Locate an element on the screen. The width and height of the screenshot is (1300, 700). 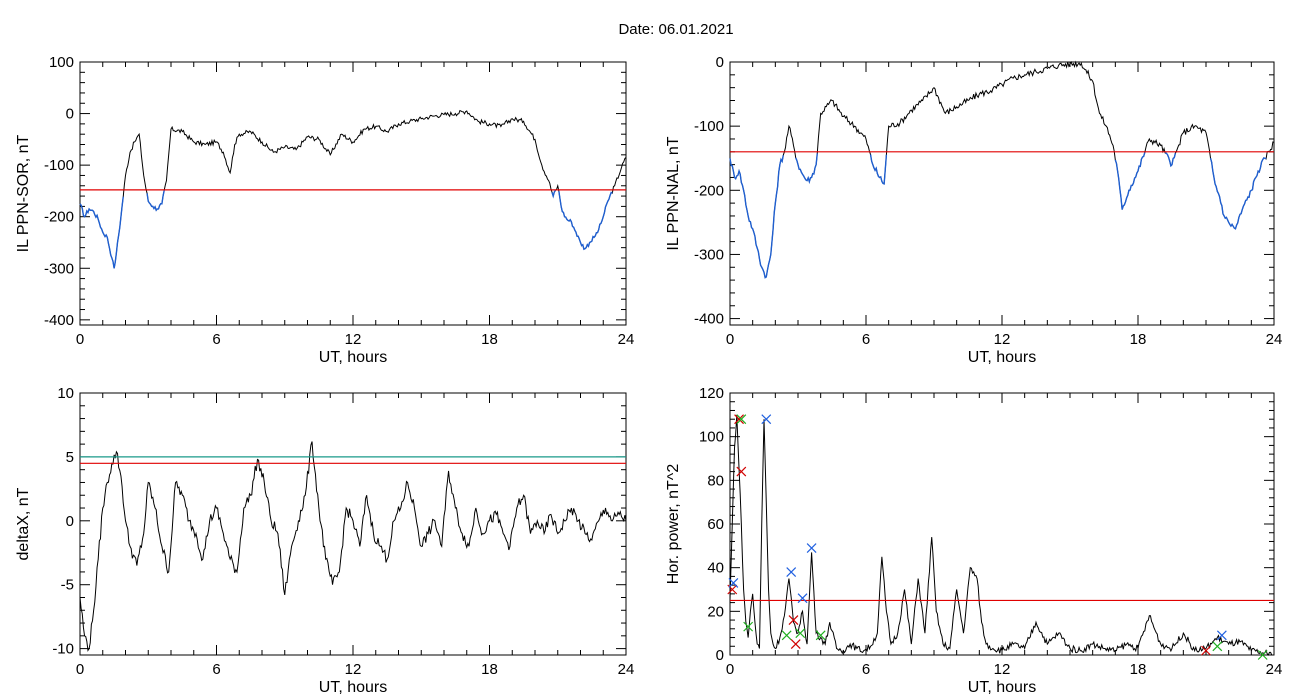
y-tick-label: -10 is located at coordinates (63, 649).